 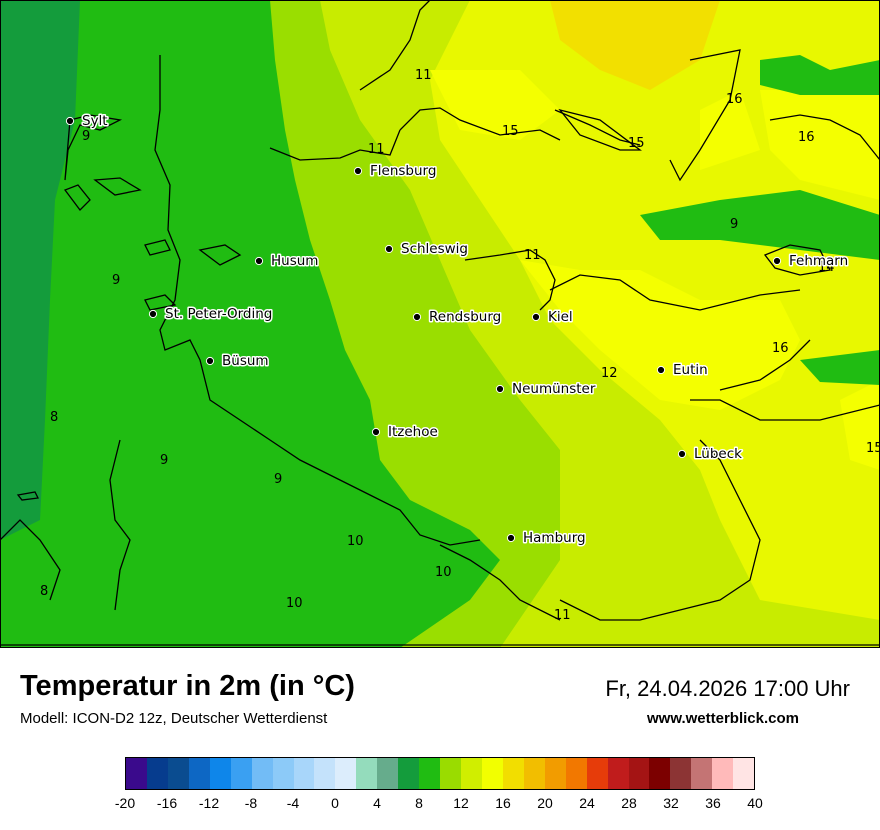 I want to click on city-neumuenster: Neumünster, so click(x=546, y=389).